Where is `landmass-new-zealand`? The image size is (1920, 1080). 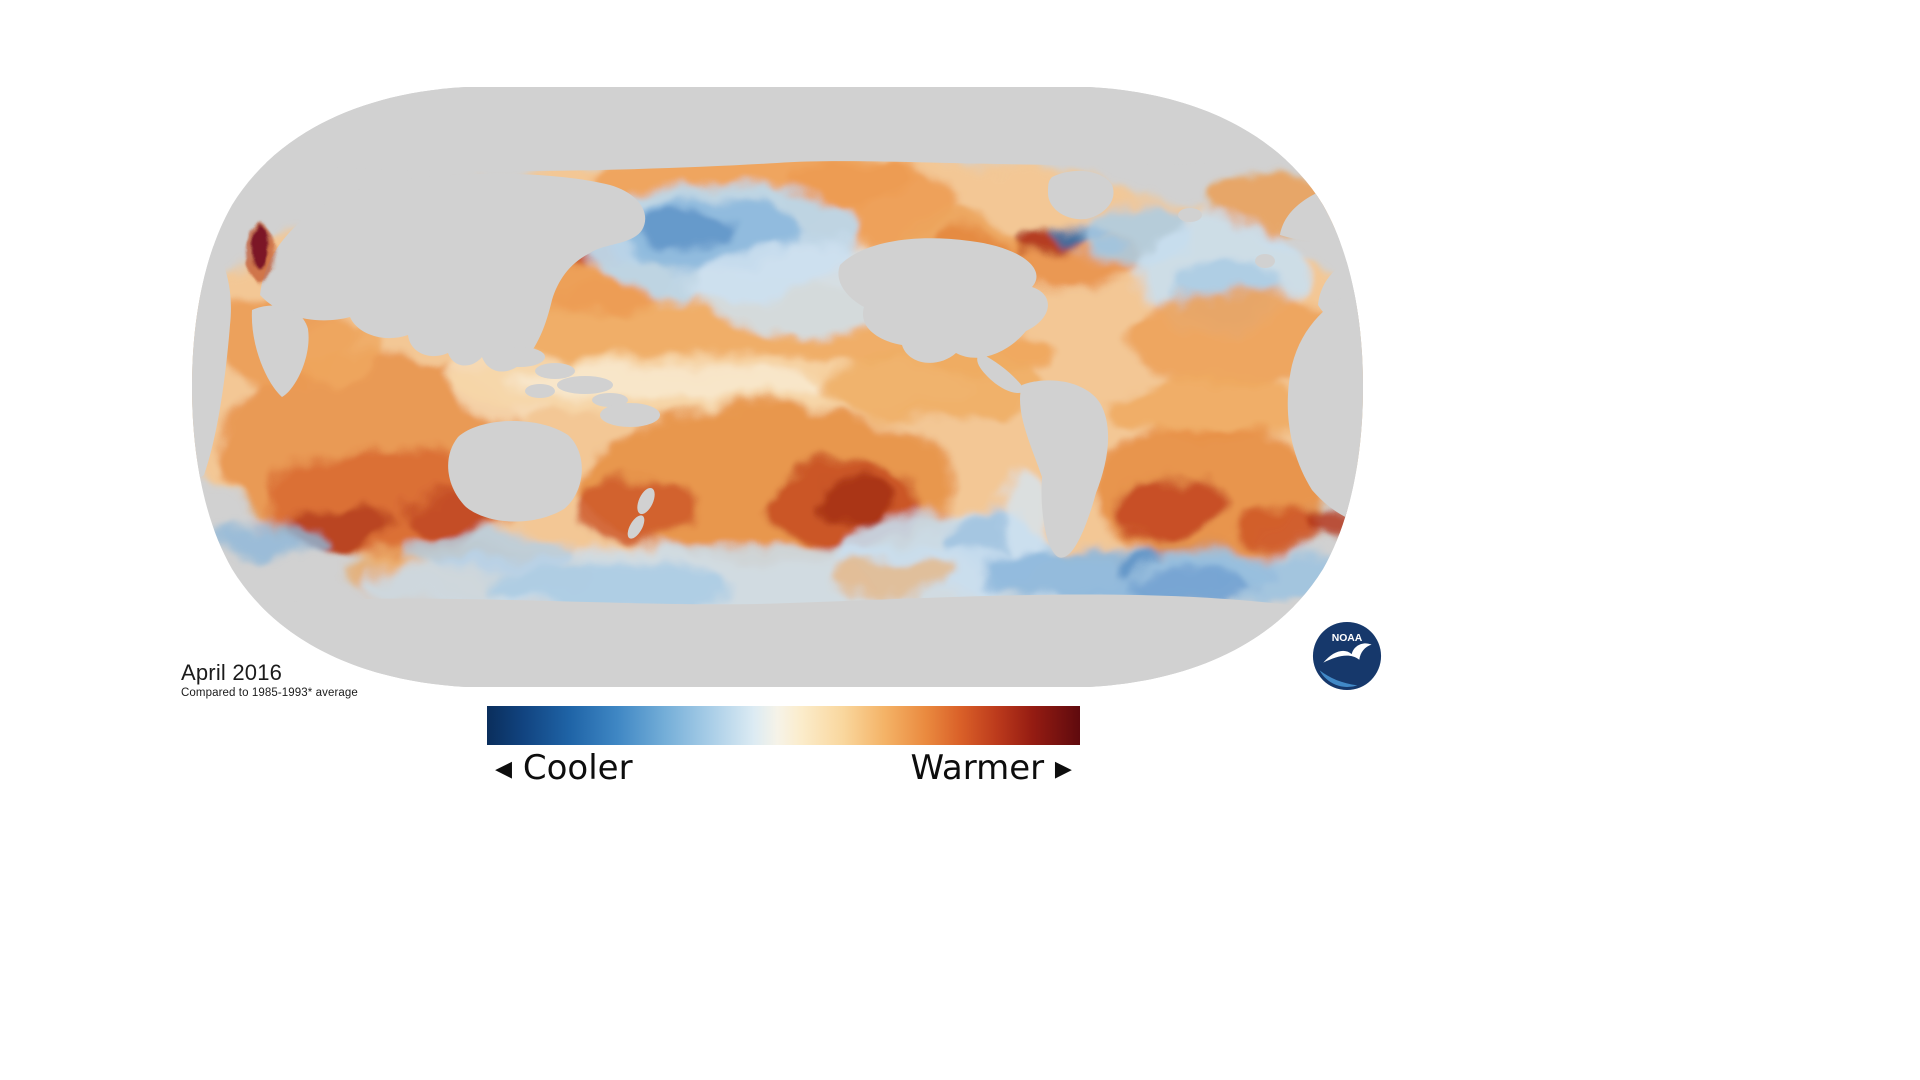 landmass-new-zealand is located at coordinates (641, 513).